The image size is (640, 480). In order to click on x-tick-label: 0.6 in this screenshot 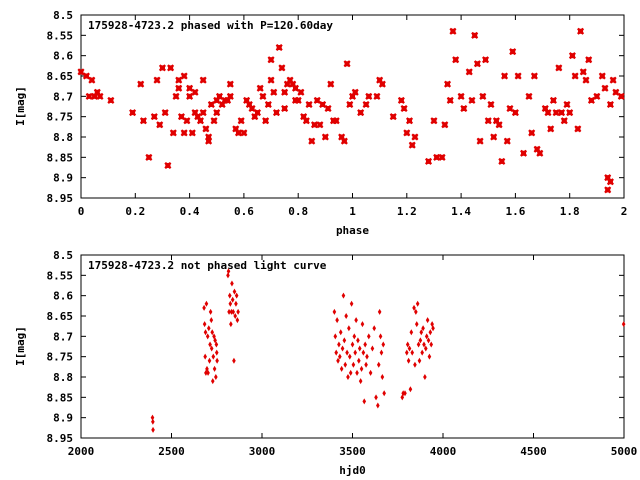, I will do `click(244, 211)`.